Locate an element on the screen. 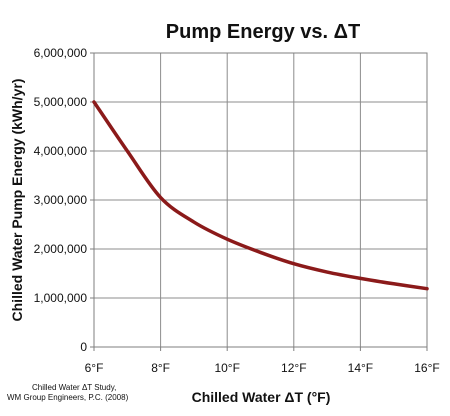 This screenshot has width=450, height=416. x-tick-label: 14°F is located at coordinates (360, 368).